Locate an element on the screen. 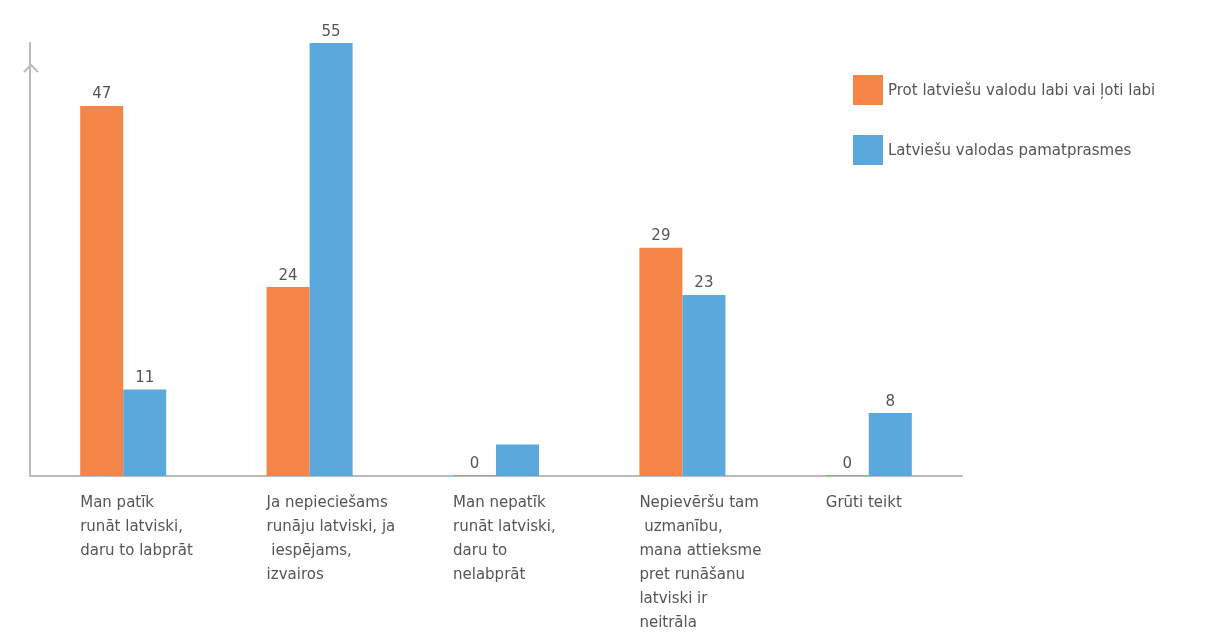 This screenshot has width=1212, height=642. data-label: 11 is located at coordinates (145, 376).